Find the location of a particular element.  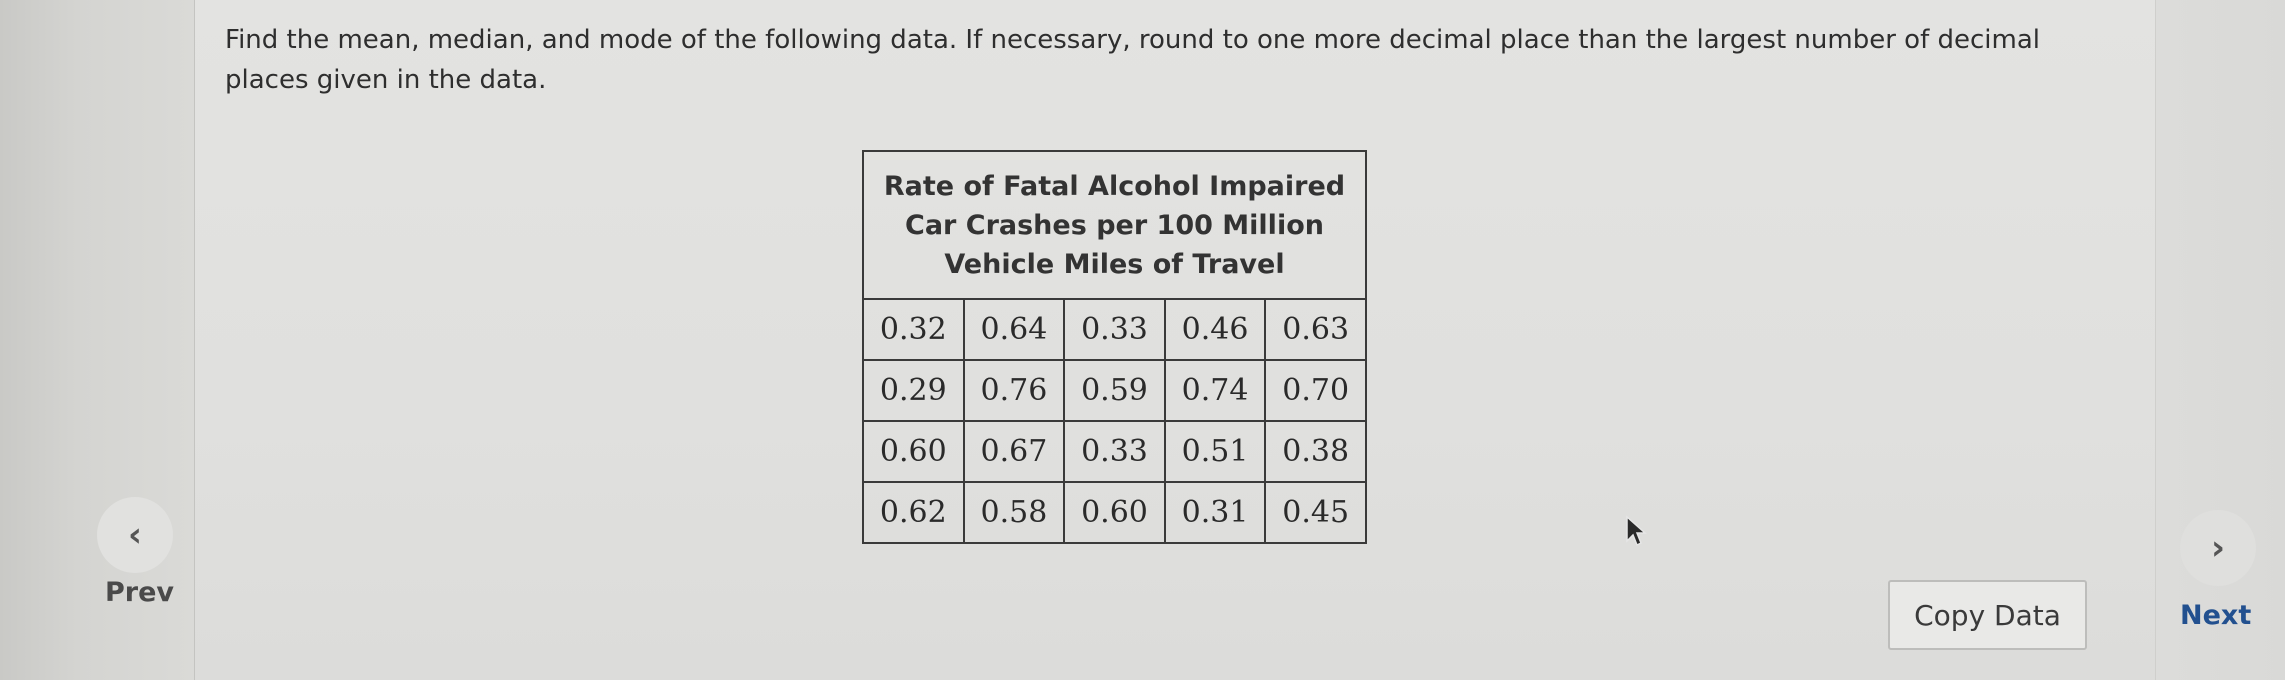

table-row: 0.32 0.64 0.33 0.46 0.63 is located at coordinates (1114, 329).